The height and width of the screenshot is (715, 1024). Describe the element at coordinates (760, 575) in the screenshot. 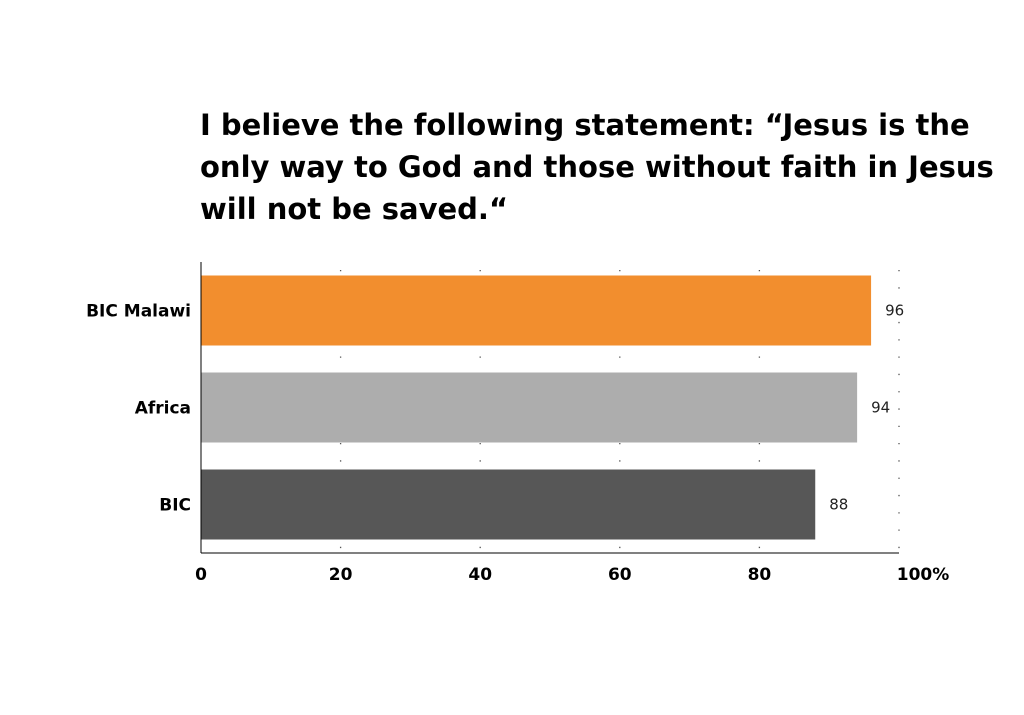

I see `x-tick-label-80: 80` at that location.